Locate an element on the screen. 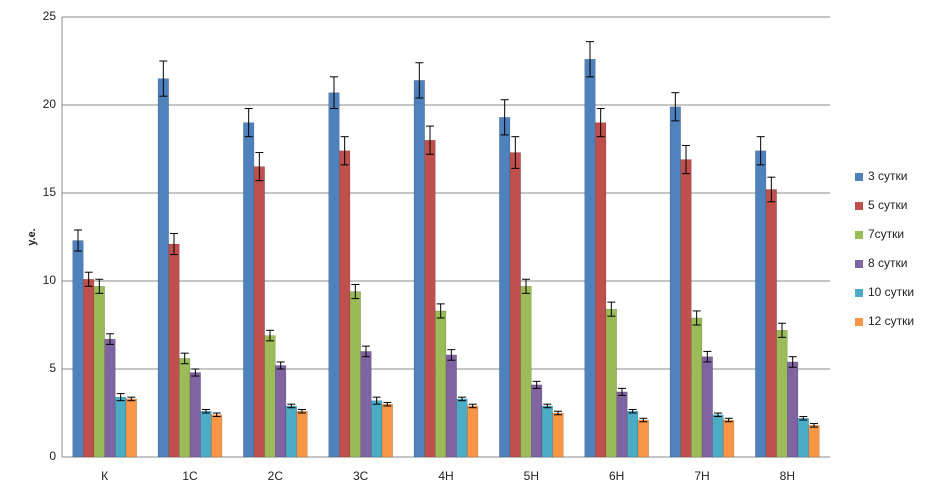 Image resolution: width=930 pixels, height=494 pixels. y-tick-label: 0 is located at coordinates (52, 456).